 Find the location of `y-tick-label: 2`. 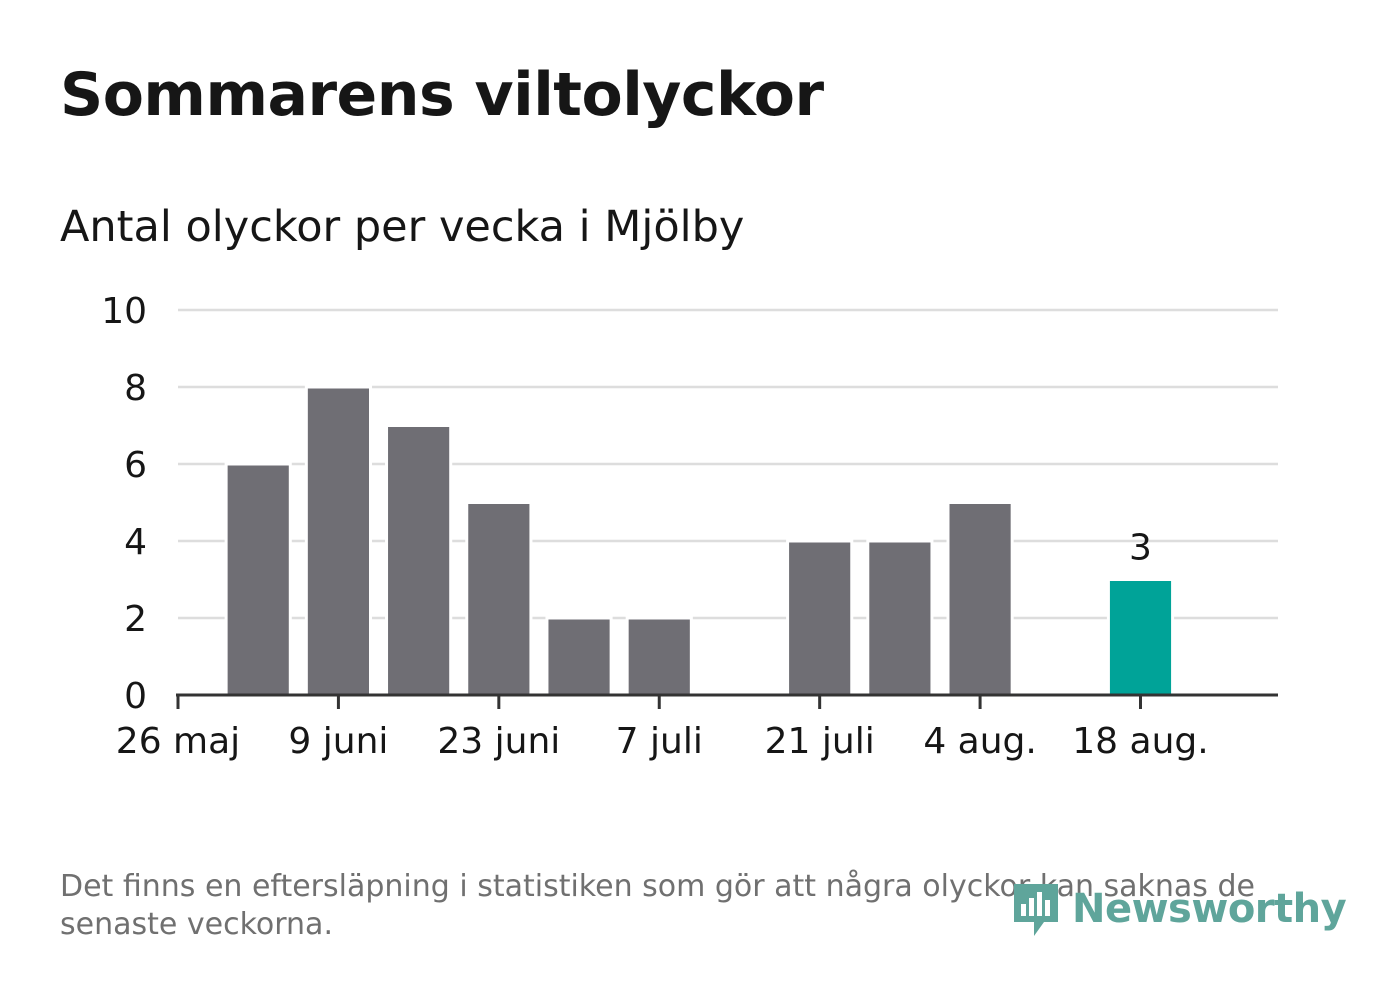

y-tick-label: 2 is located at coordinates (135, 619).